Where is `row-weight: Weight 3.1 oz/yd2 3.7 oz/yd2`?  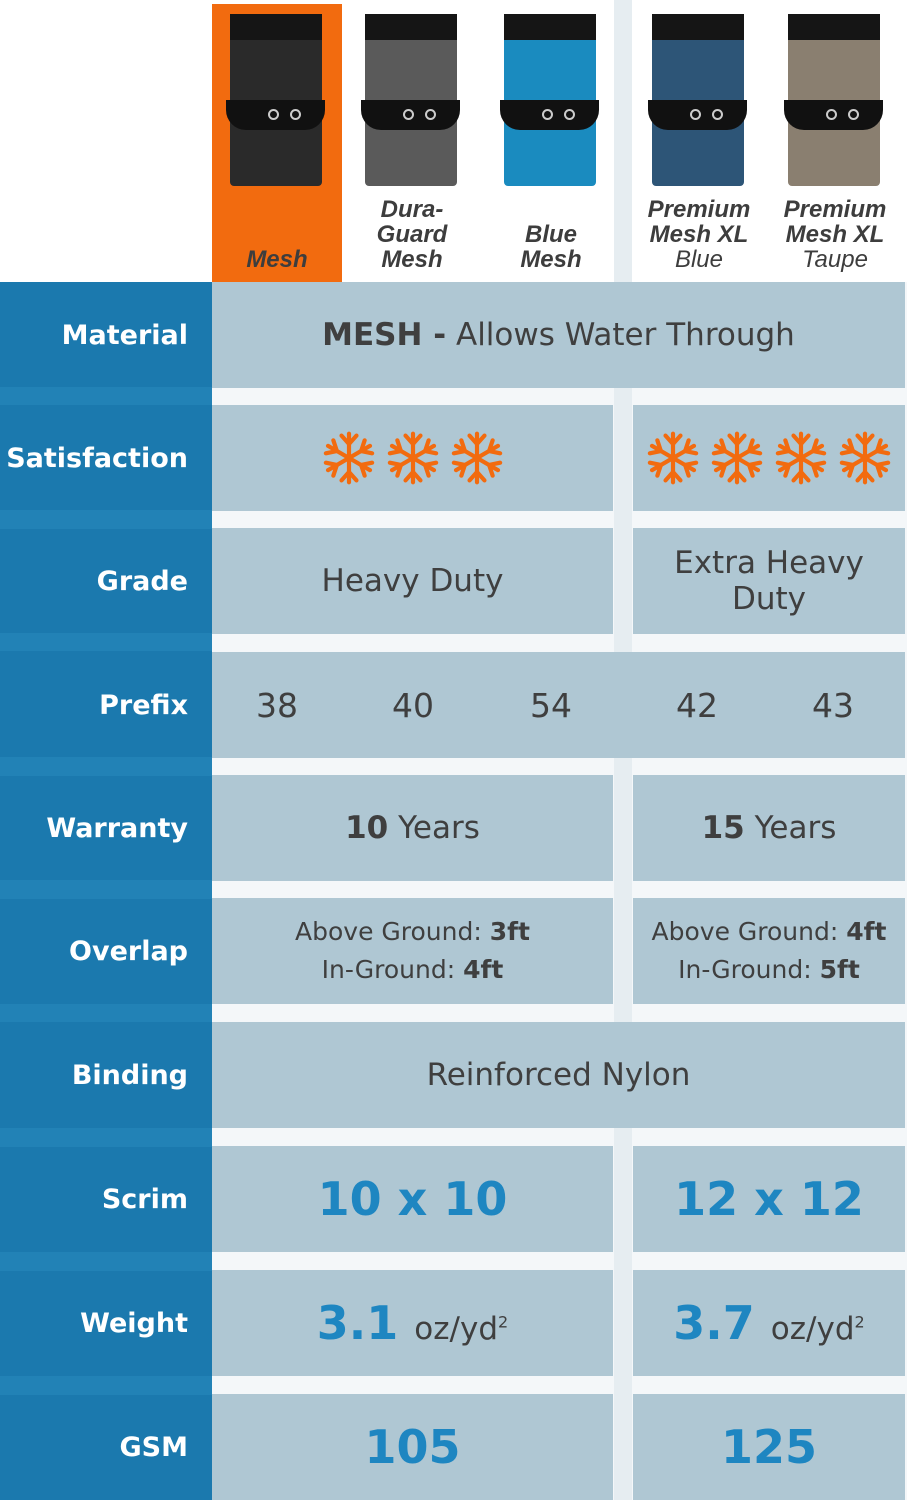
row-weight: Weight 3.1 oz/yd2 3.7 oz/yd2 is located at coordinates (453, 1323).